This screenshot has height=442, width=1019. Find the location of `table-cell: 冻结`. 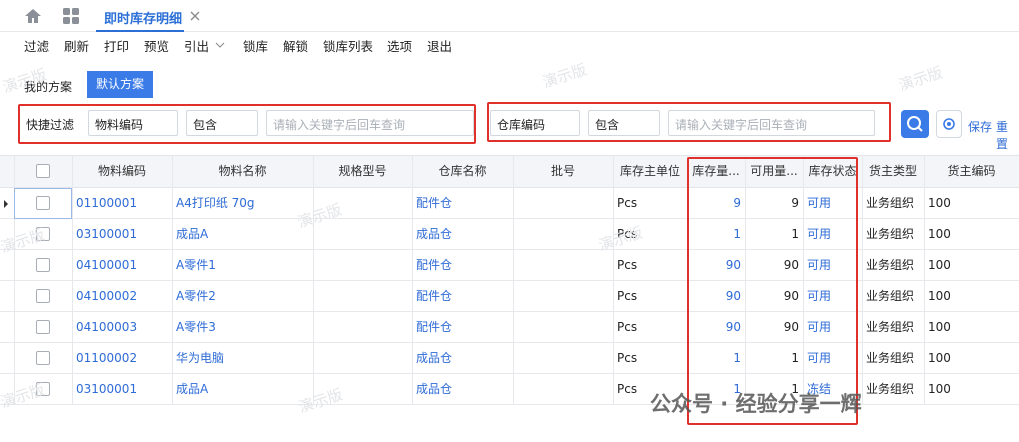

table-cell: 冻结 is located at coordinates (819, 389).